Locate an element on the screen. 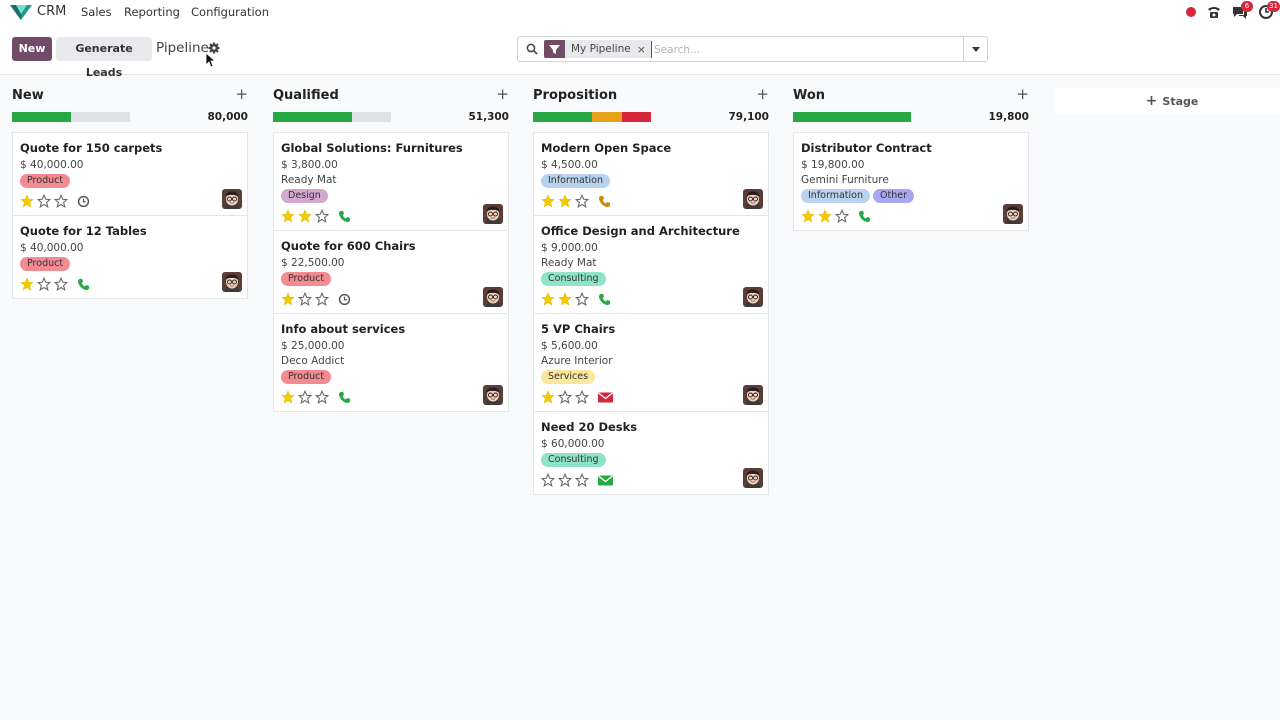  search-input is located at coordinates (806, 49).